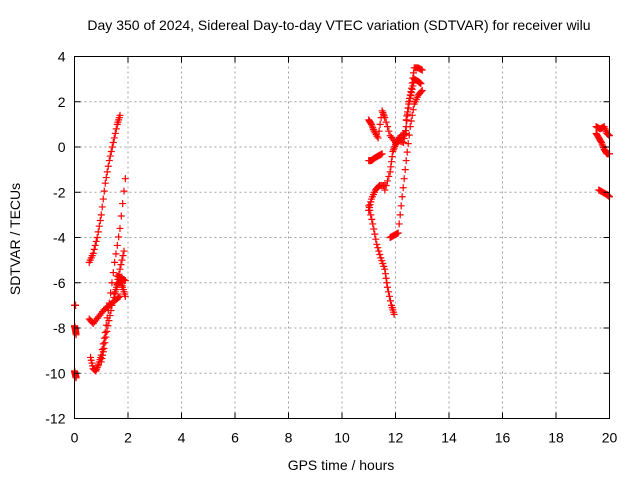 This screenshot has height=480, width=640. Describe the element at coordinates (59, 328) in the screenshot. I see `y-tick-label: -8` at that location.